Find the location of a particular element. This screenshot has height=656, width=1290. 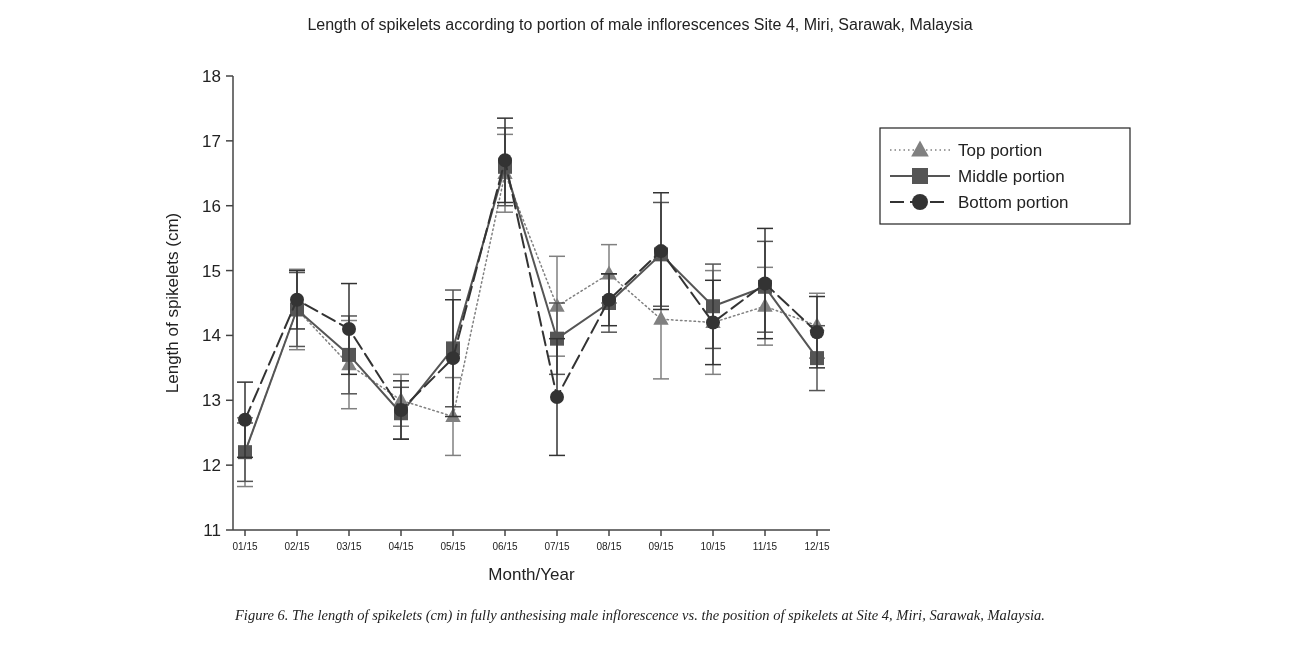

chart-title: Length of spikelets according to portion of male inflorescences Site 4, Miri, Sarawak, Malaysia is located at coordinates (640, 24).